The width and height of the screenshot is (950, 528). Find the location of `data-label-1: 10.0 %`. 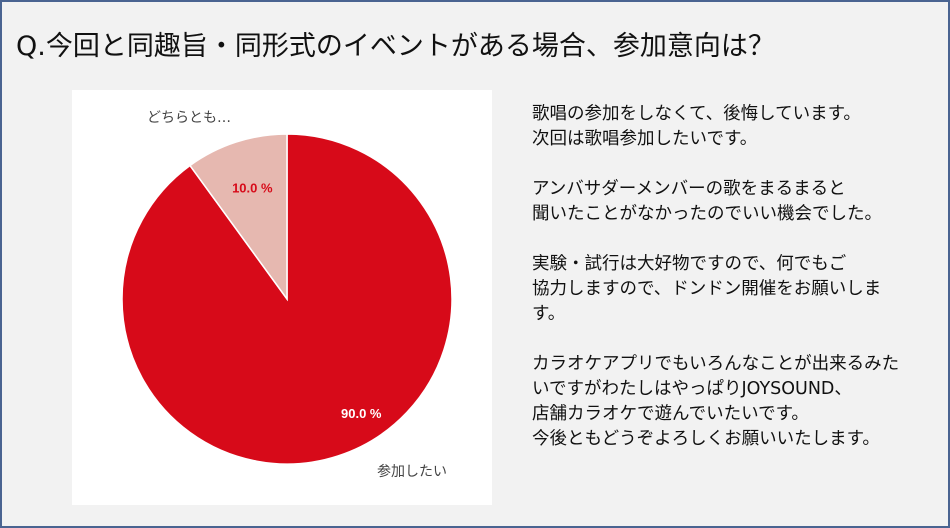

data-label-1: 10.0 % is located at coordinates (252, 187).